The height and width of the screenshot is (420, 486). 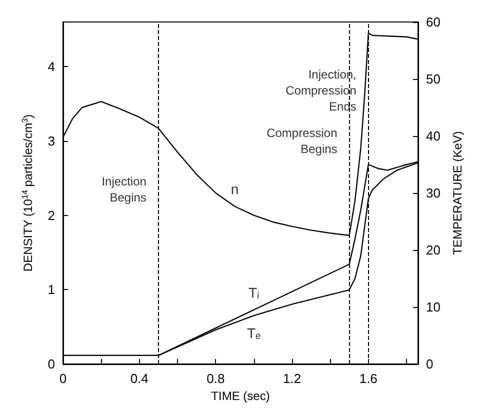 What do you see at coordinates (234, 188) in the screenshot?
I see `series-label: n` at bounding box center [234, 188].